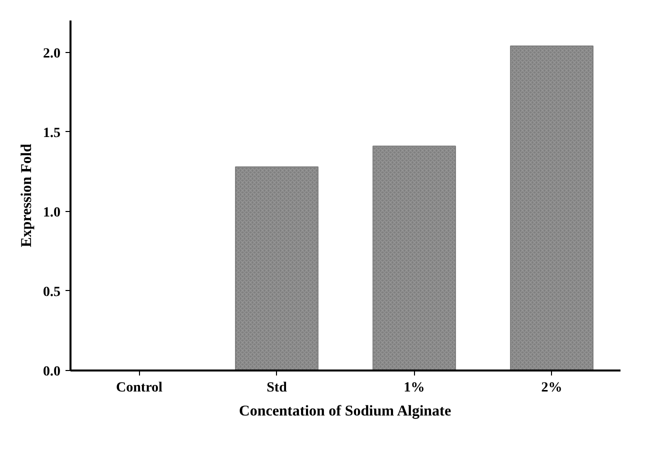 The height and width of the screenshot is (455, 667). I want to click on y-tick-label: 0.5, so click(51, 292).